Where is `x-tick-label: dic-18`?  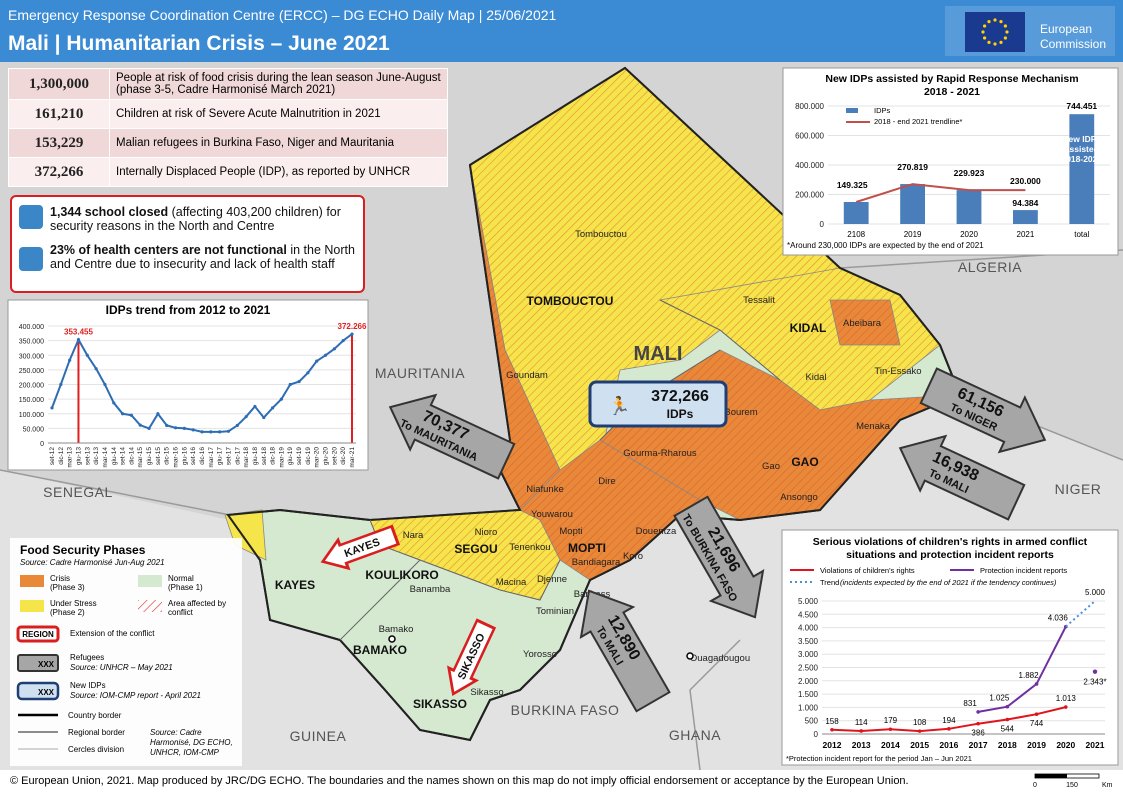
x-tick-label: dic-18 is located at coordinates (273, 456).